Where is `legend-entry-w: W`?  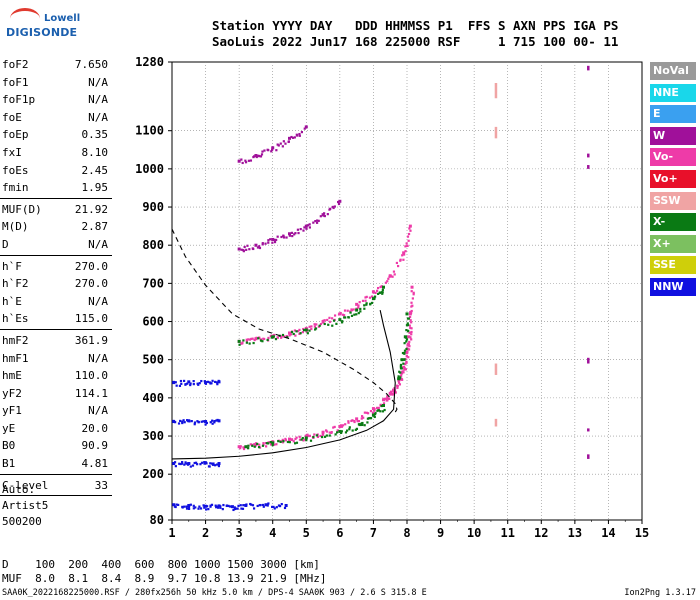
legend-entry-w: W is located at coordinates (673, 135).